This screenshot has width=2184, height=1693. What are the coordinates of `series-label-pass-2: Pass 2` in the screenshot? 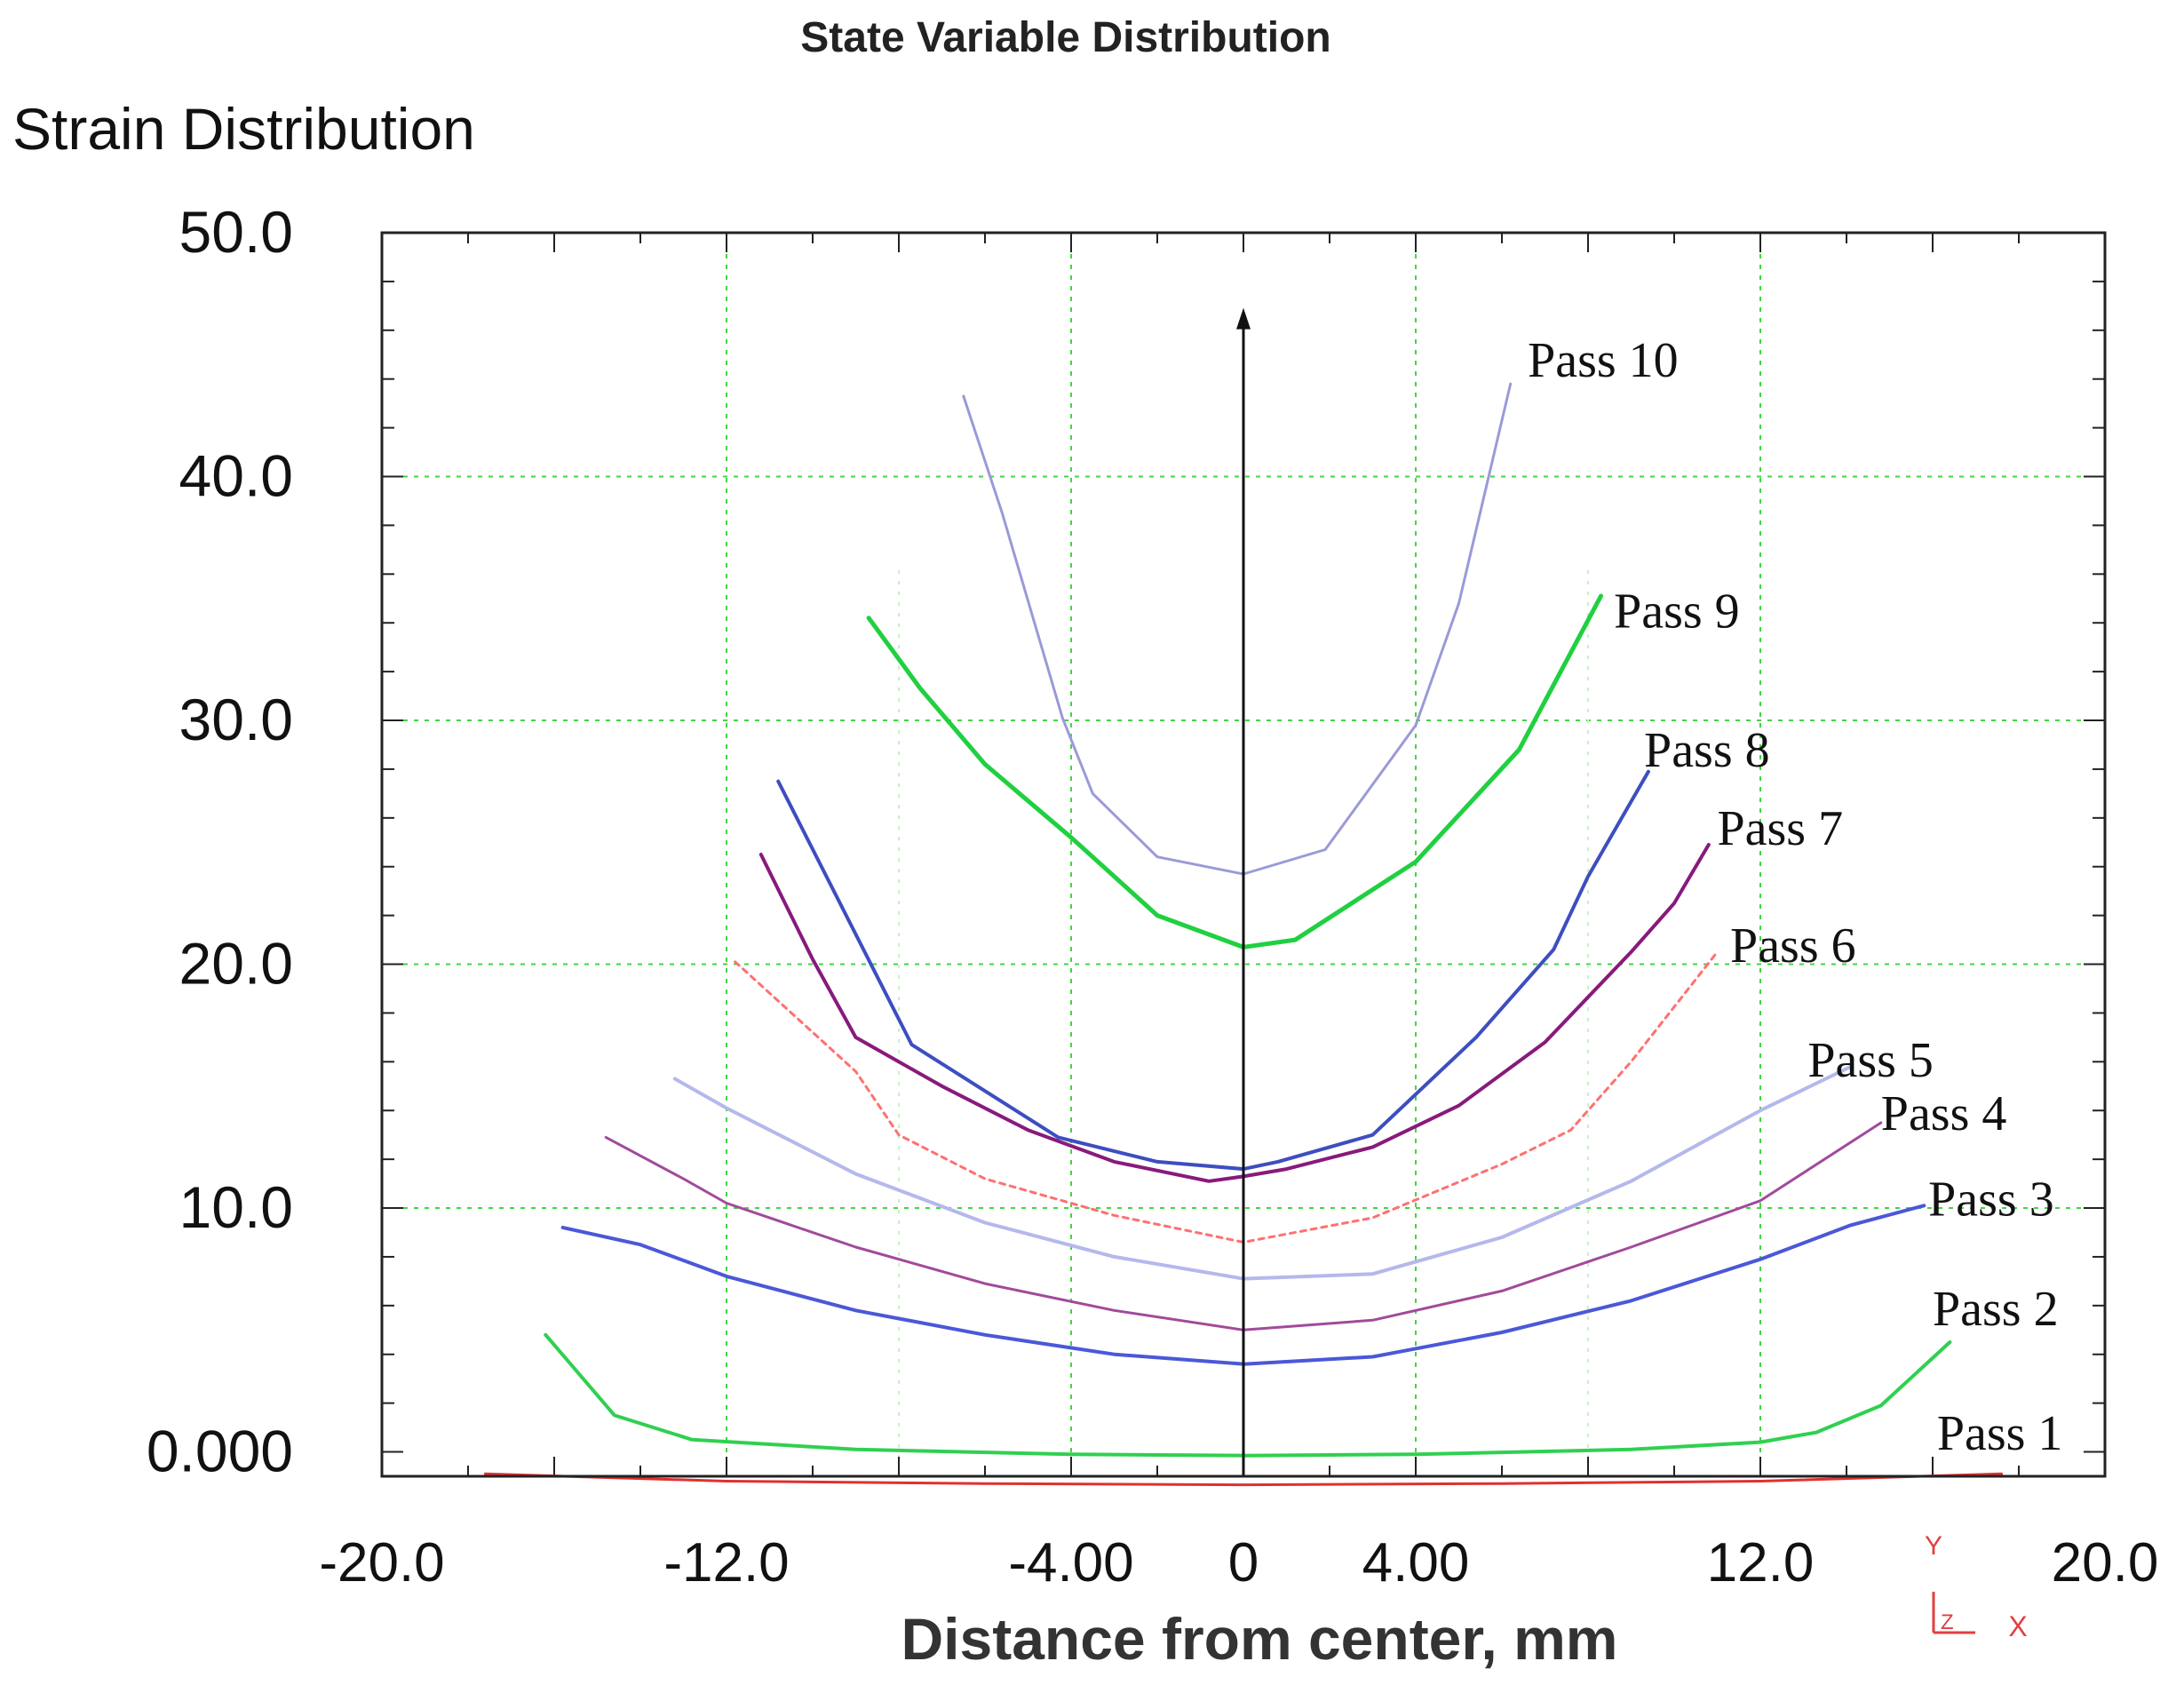 It's located at (1996, 1309).